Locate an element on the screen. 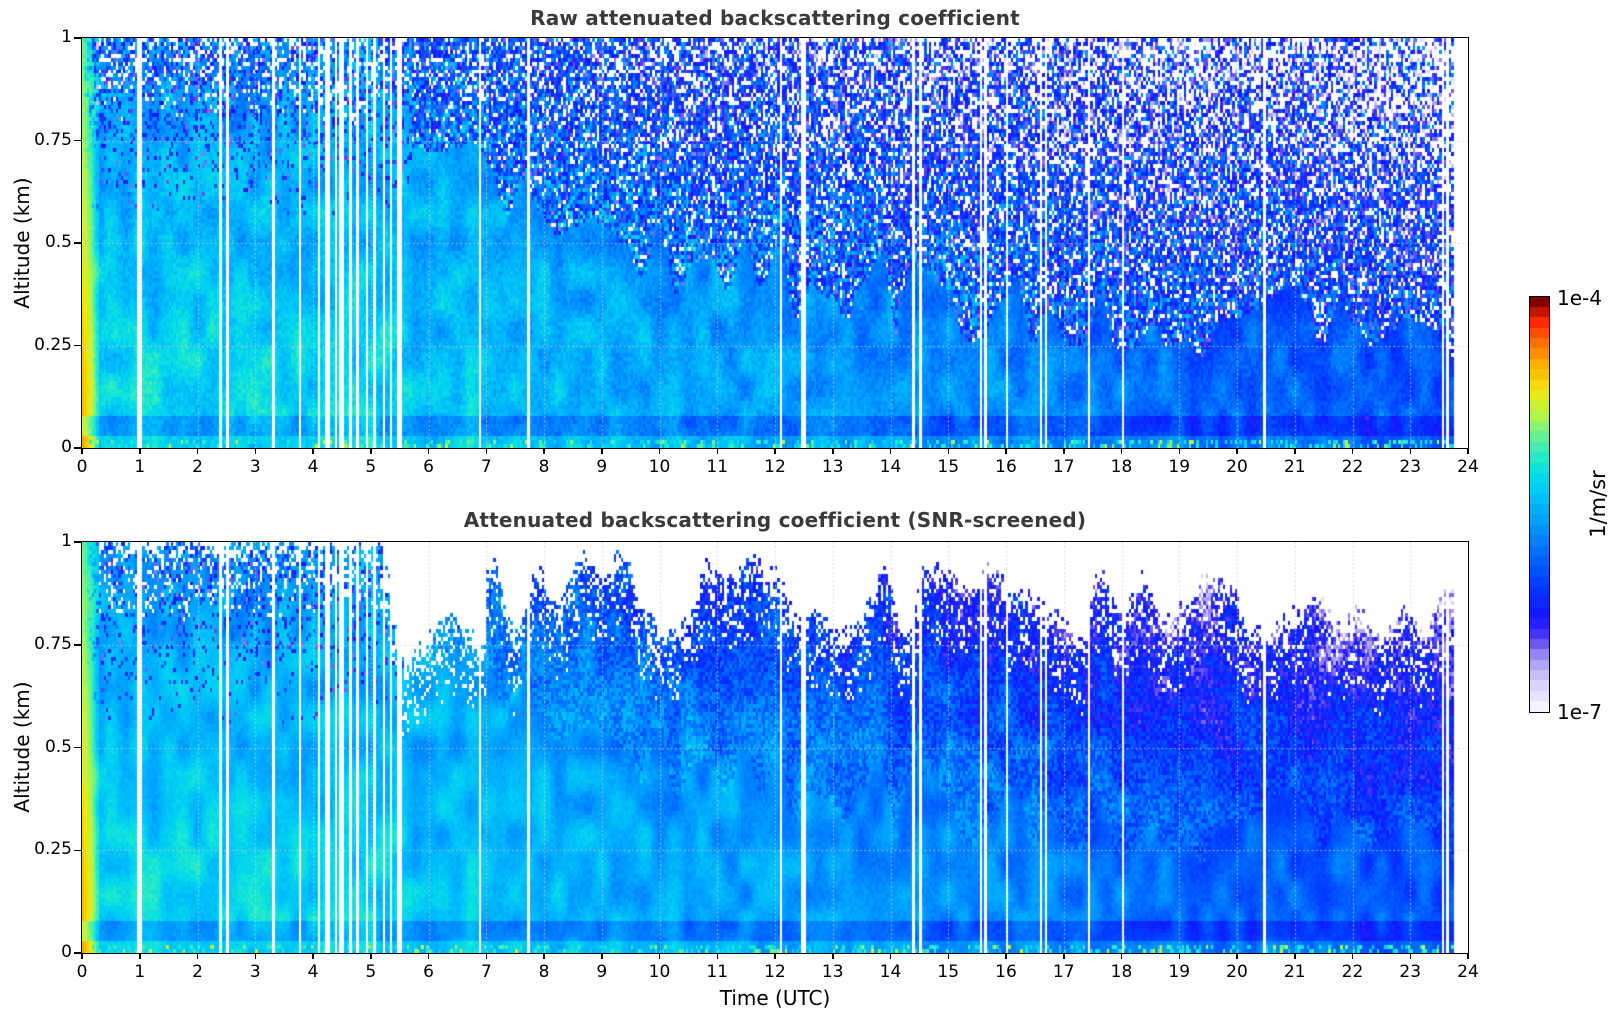 This screenshot has height=1020, width=1621. x-tick-label: 19 is located at coordinates (1179, 972).